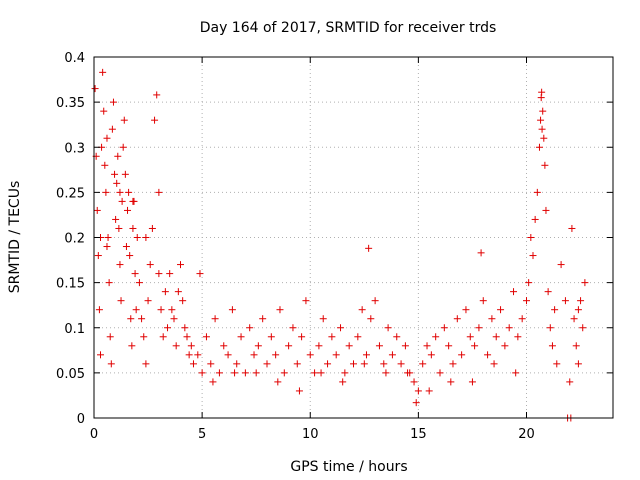 The height and width of the screenshot is (480, 640). What do you see at coordinates (418, 434) in the screenshot?
I see `x-tick-label: 15` at bounding box center [418, 434].